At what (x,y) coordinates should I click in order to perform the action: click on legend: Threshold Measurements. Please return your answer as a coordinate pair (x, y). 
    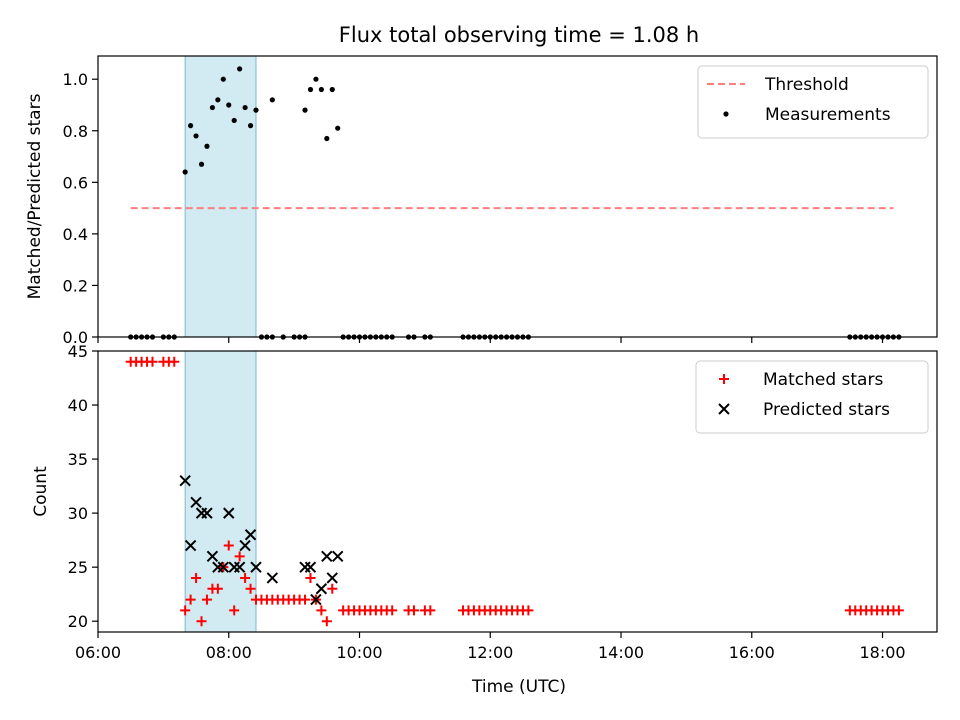
    Looking at the image, I should click on (813, 102).